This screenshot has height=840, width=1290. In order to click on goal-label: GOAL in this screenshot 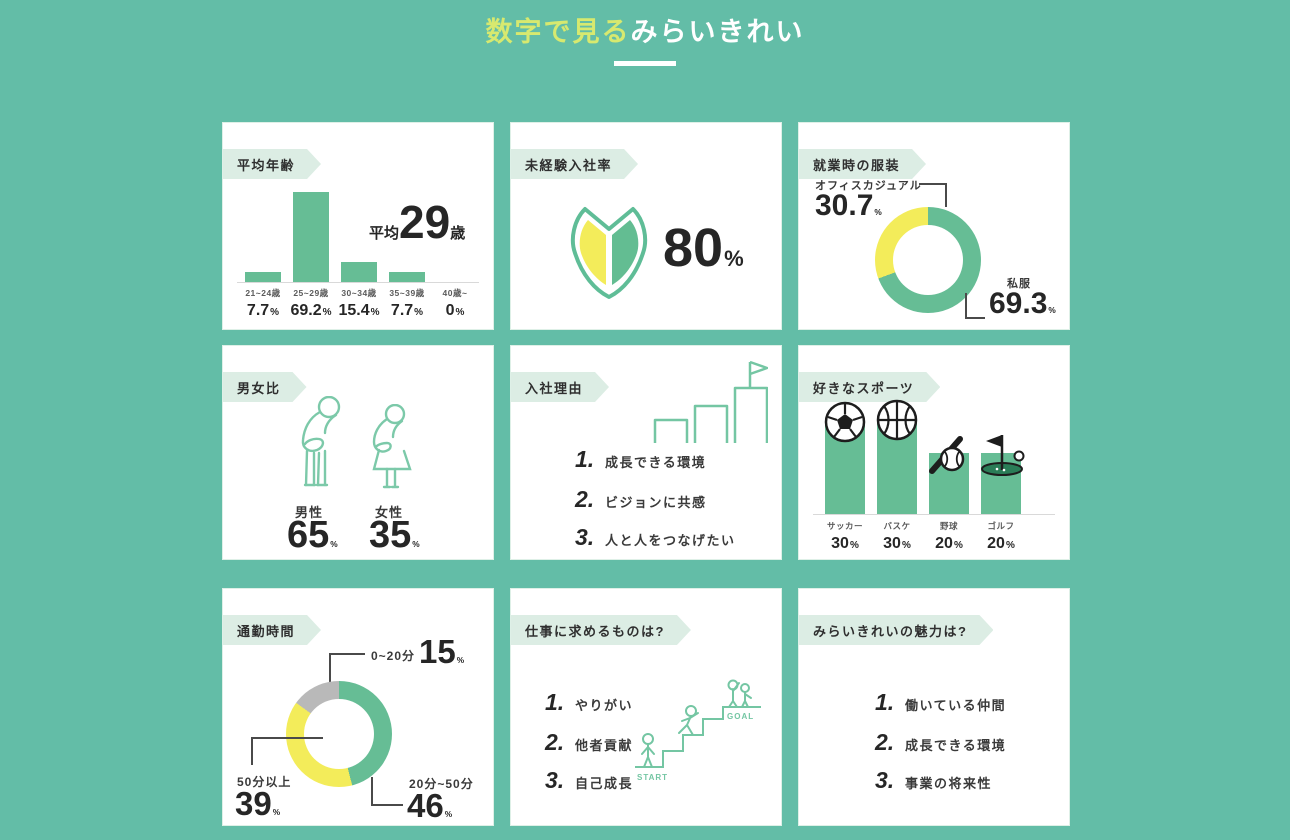, I will do `click(740, 716)`.